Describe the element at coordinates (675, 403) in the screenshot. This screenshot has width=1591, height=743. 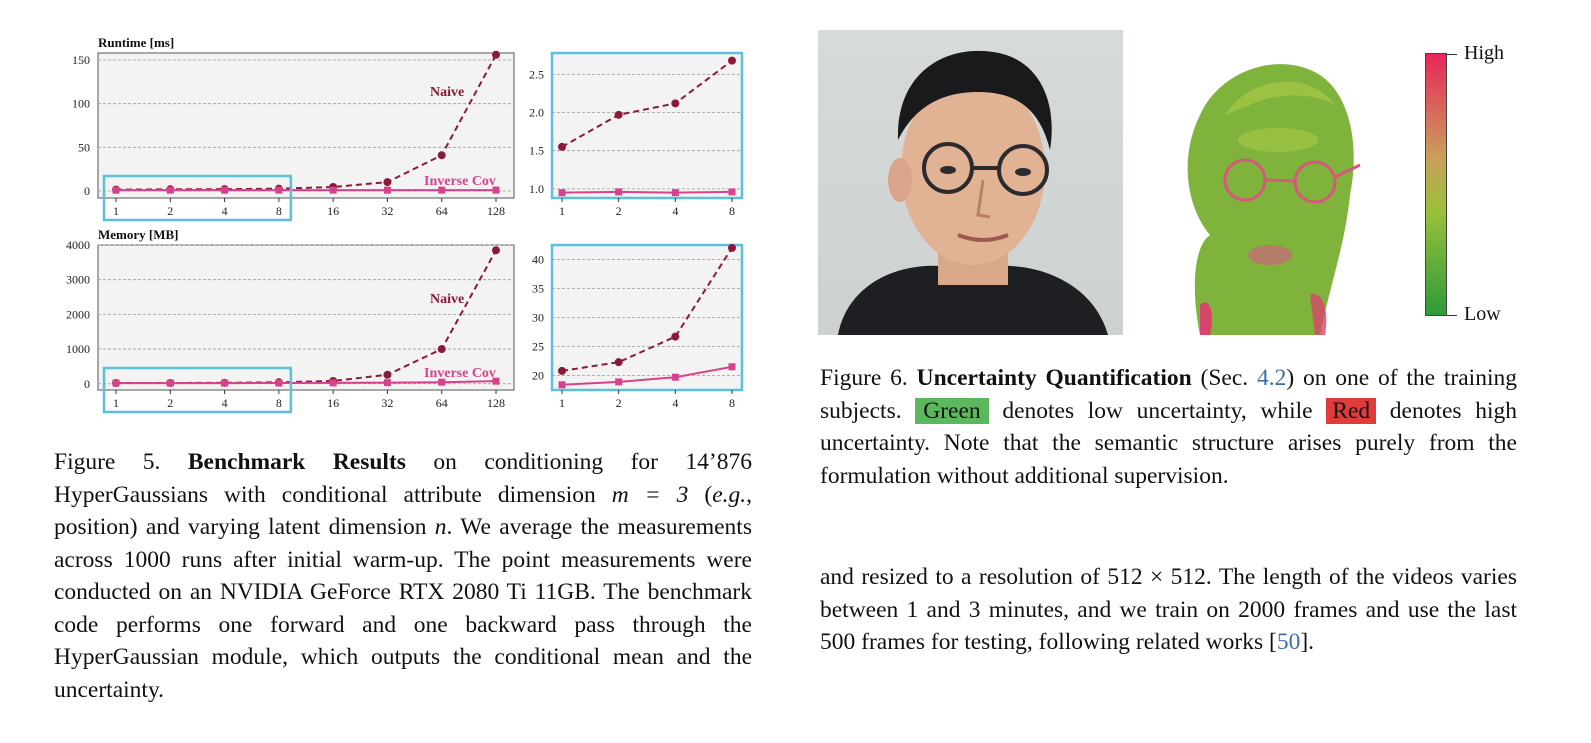
I see `memory-inset-xtick-label: 4` at that location.